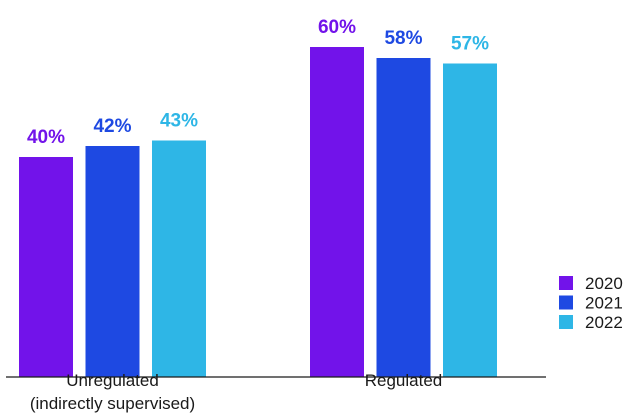  What do you see at coordinates (470, 44) in the screenshot?
I see `value-label-2022-1: 57%` at bounding box center [470, 44].